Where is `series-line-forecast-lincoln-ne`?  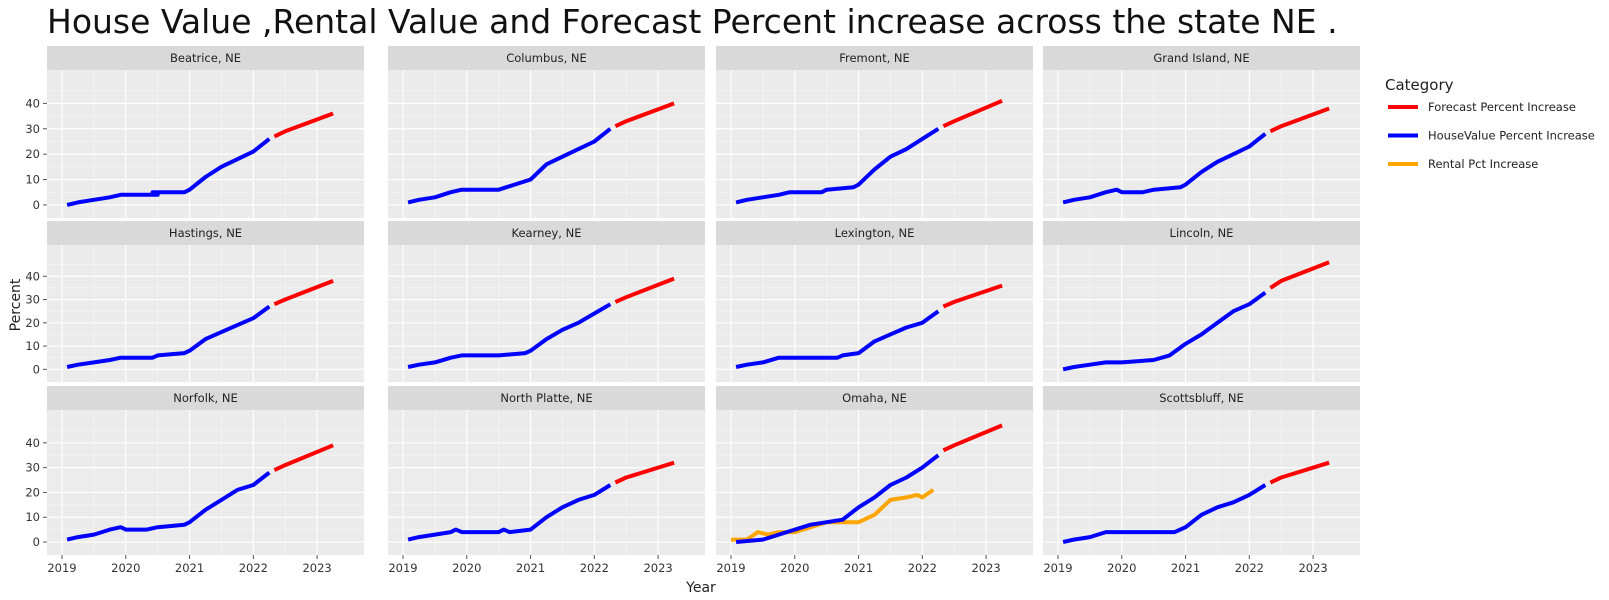 series-line-forecast-lincoln-ne is located at coordinates (1299, 275).